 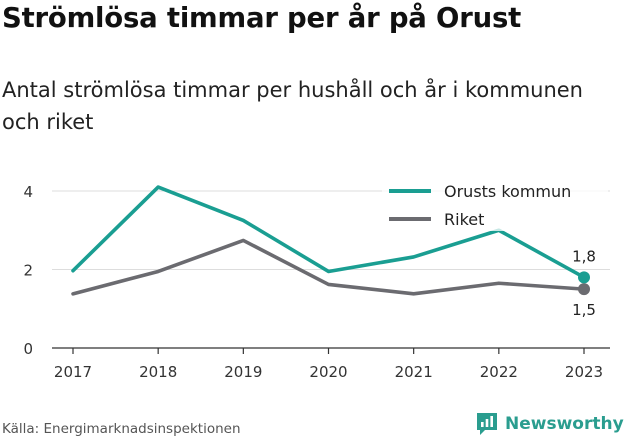 I want to click on y-tick-label: 4, so click(x=28, y=192).